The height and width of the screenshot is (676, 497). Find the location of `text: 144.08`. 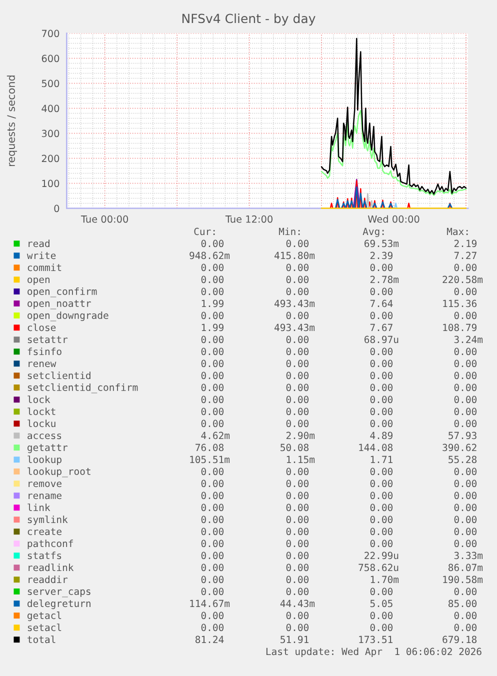

text: 144.08 is located at coordinates (376, 448).